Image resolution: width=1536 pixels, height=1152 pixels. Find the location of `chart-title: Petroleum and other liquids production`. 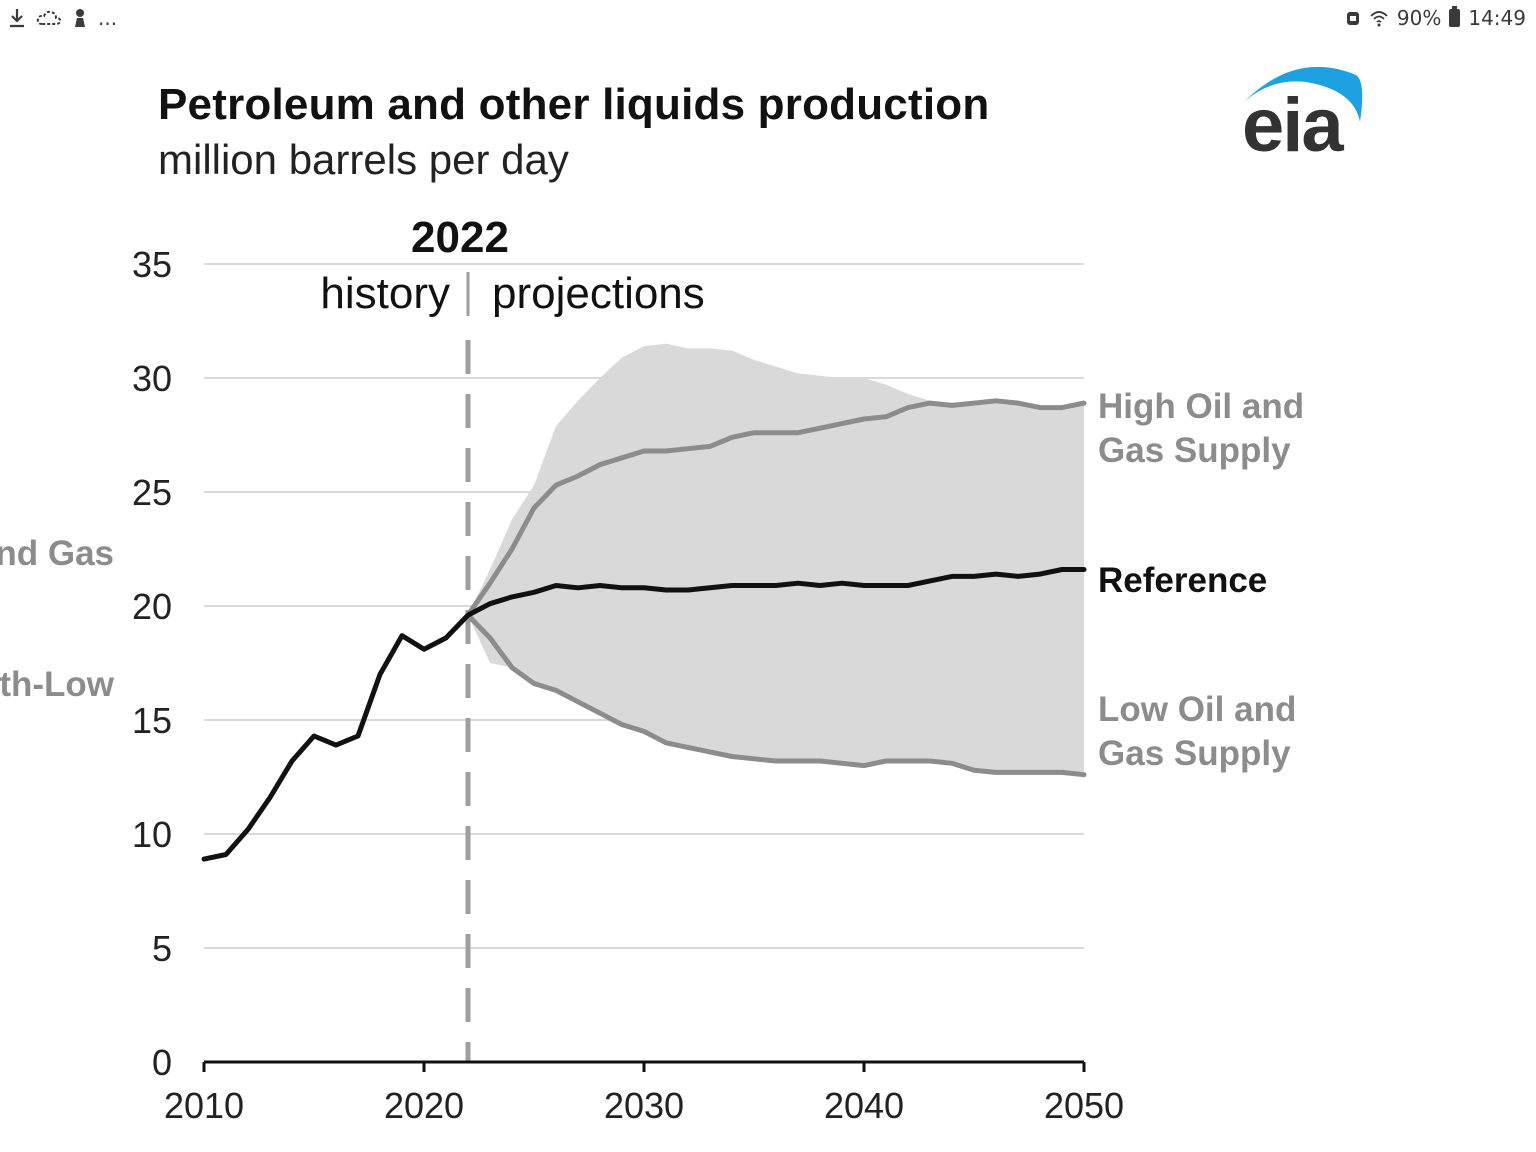

chart-title: Petroleum and other liquids production is located at coordinates (574, 104).